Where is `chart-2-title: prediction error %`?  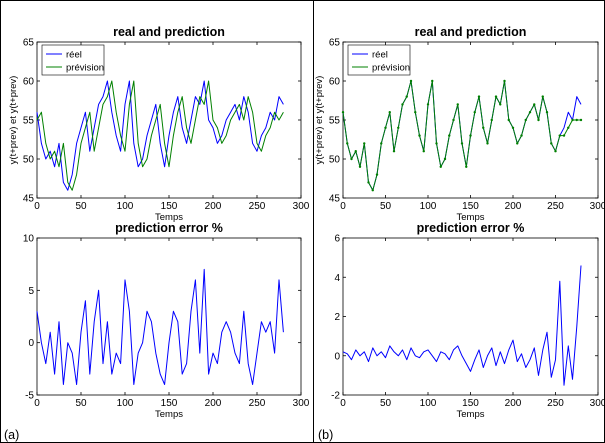
chart-2-title: prediction error % is located at coordinates (169, 228).